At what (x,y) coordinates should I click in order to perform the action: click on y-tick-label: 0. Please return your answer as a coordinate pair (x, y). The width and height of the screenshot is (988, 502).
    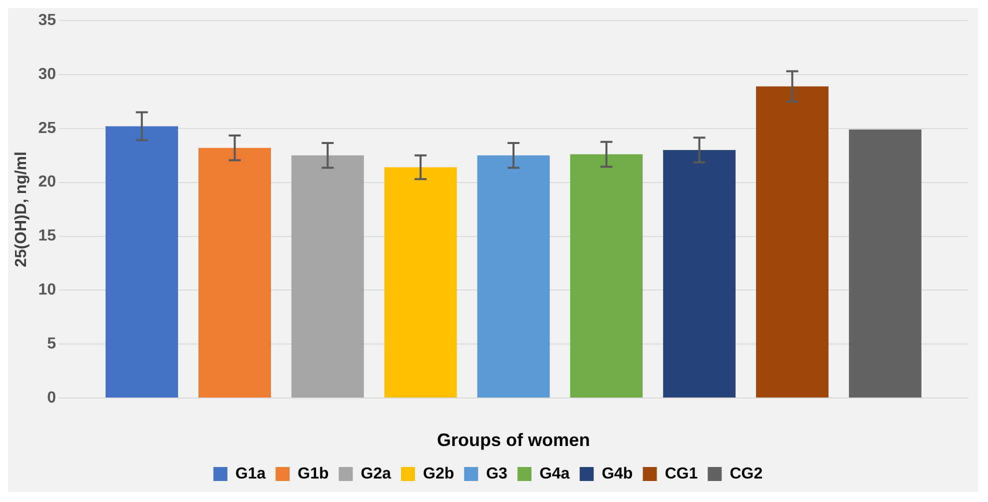
    Looking at the image, I should click on (51, 397).